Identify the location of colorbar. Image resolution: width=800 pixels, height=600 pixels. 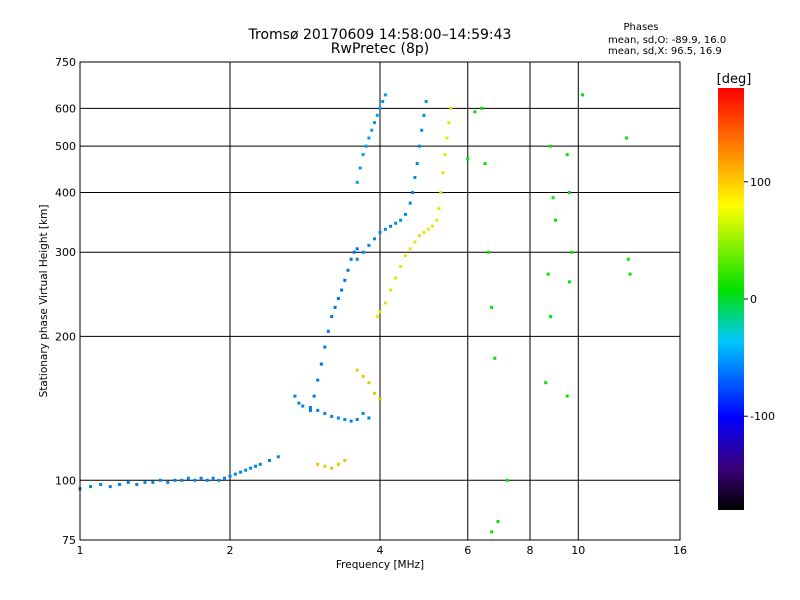
(731, 299).